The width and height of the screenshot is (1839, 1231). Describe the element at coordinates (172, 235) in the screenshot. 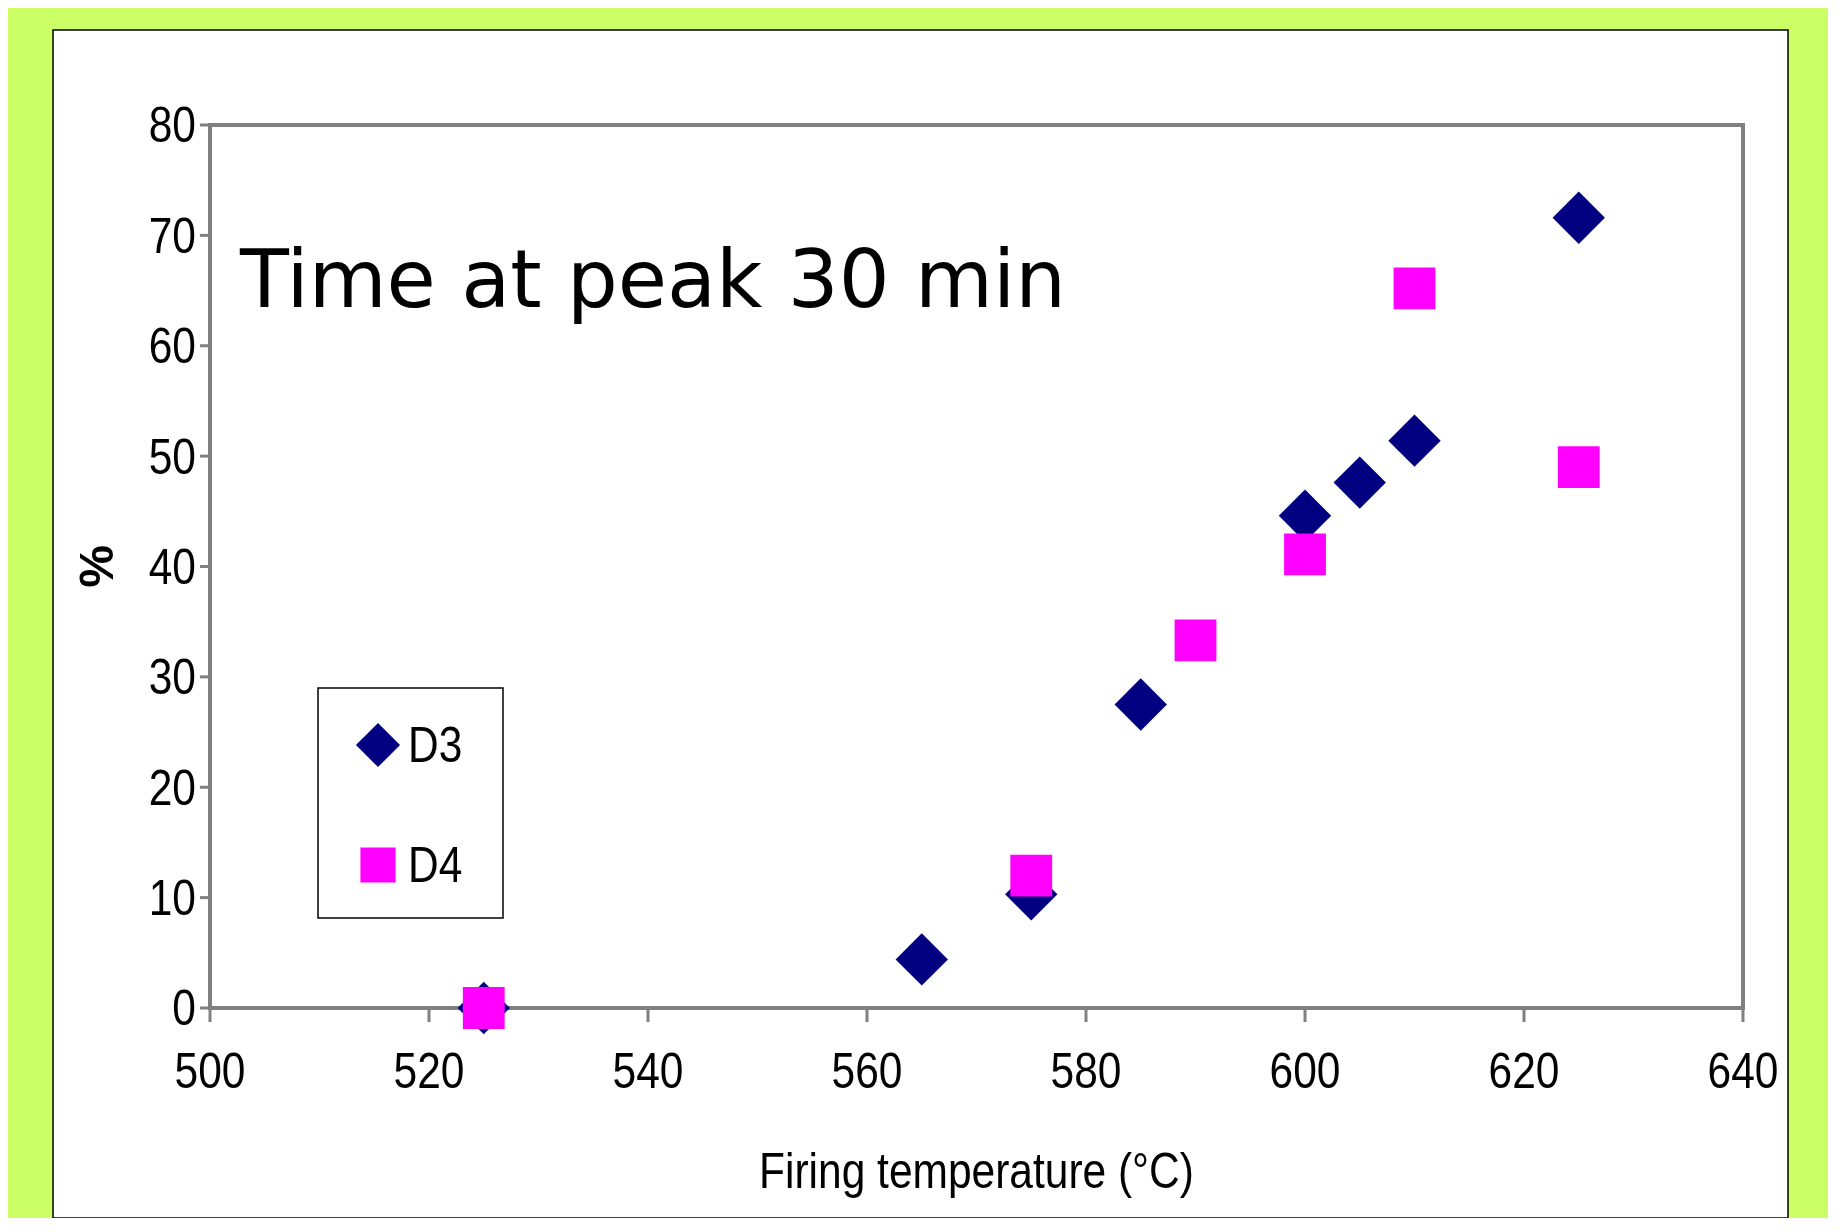

I see `y-tick-label: 70` at that location.